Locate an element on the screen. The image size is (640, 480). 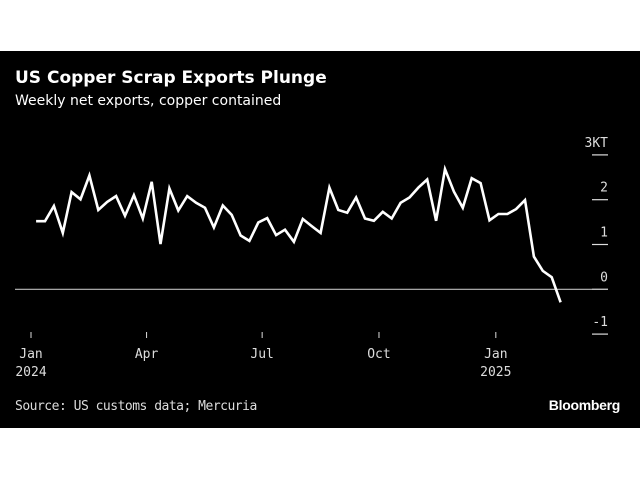
bloomberg-logo: Bloomberg is located at coordinates (584, 405).